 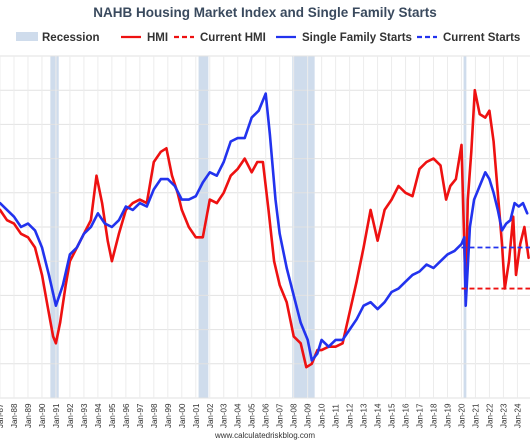 I want to click on x-tick-a2: Jan-91, so click(x=56, y=415).